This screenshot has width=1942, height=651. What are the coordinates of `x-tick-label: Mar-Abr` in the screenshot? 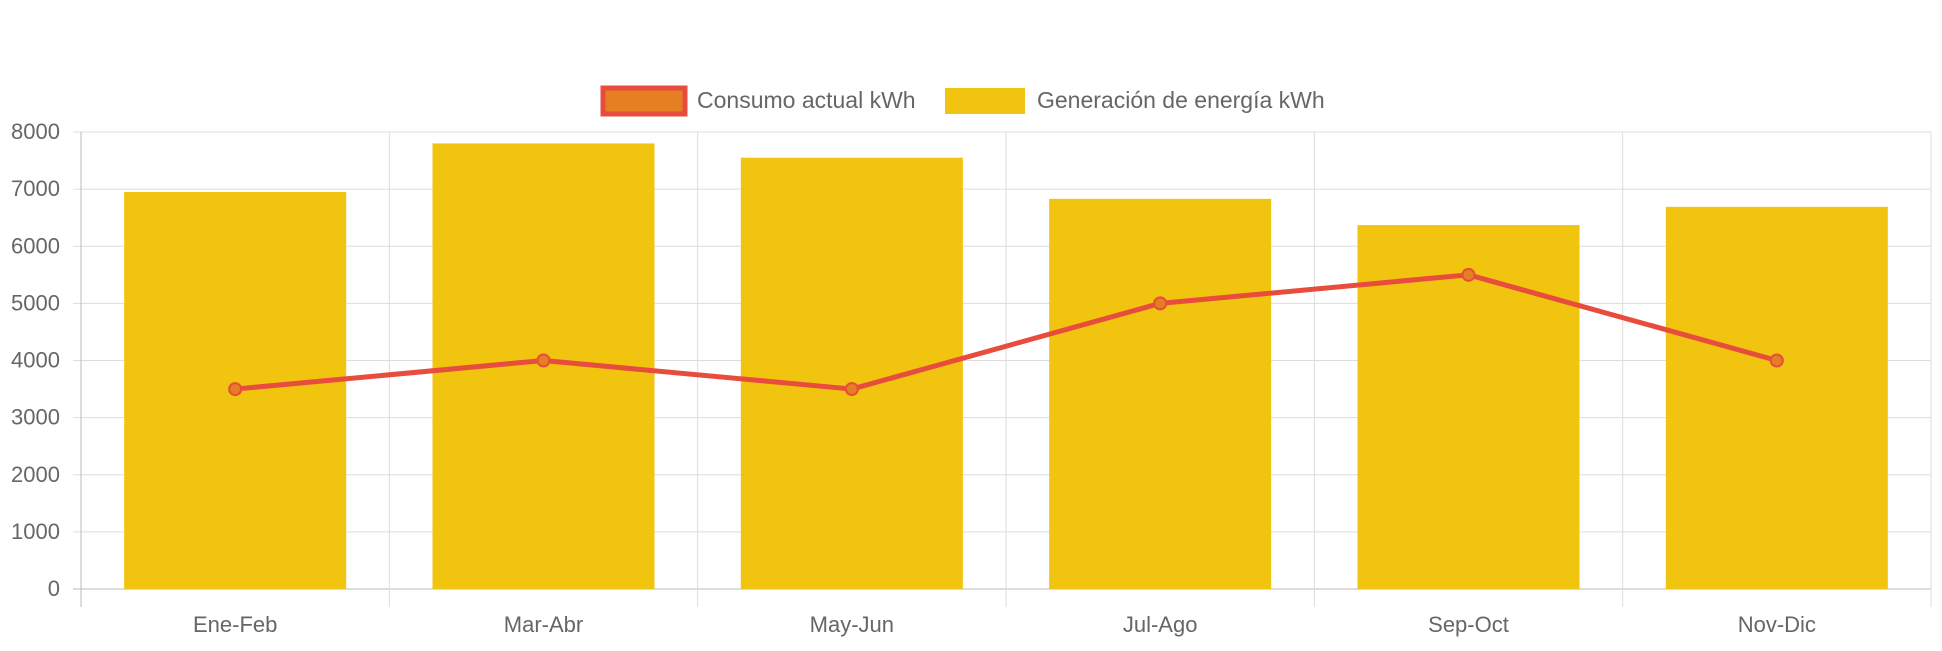 It's located at (543, 624).